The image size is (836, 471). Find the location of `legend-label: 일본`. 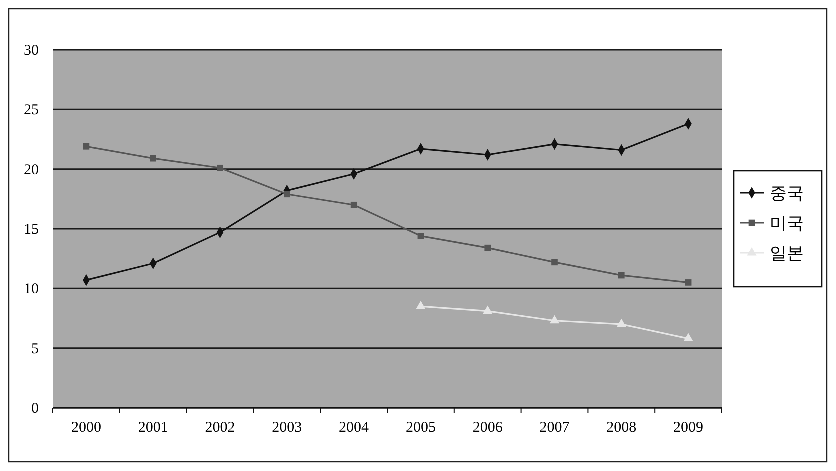

legend-label: 일본 is located at coordinates (787, 254).